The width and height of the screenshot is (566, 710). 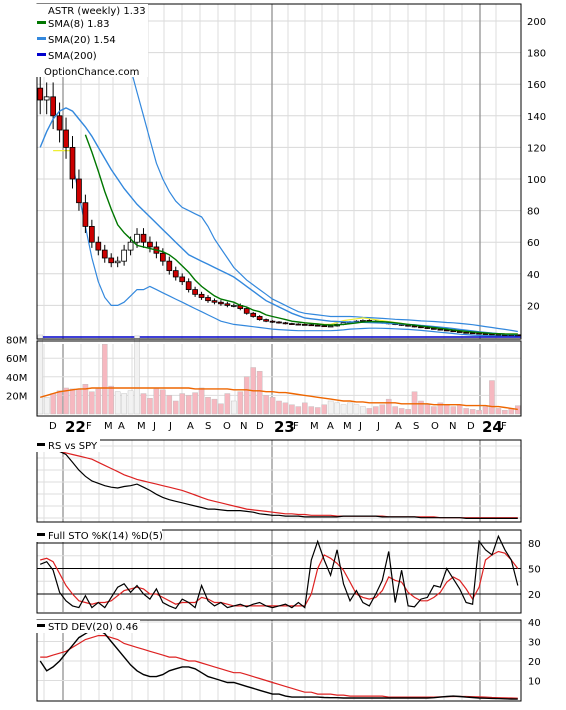 I want to click on std-panel-title: STD DEV(20) 0.46, so click(x=93, y=627).